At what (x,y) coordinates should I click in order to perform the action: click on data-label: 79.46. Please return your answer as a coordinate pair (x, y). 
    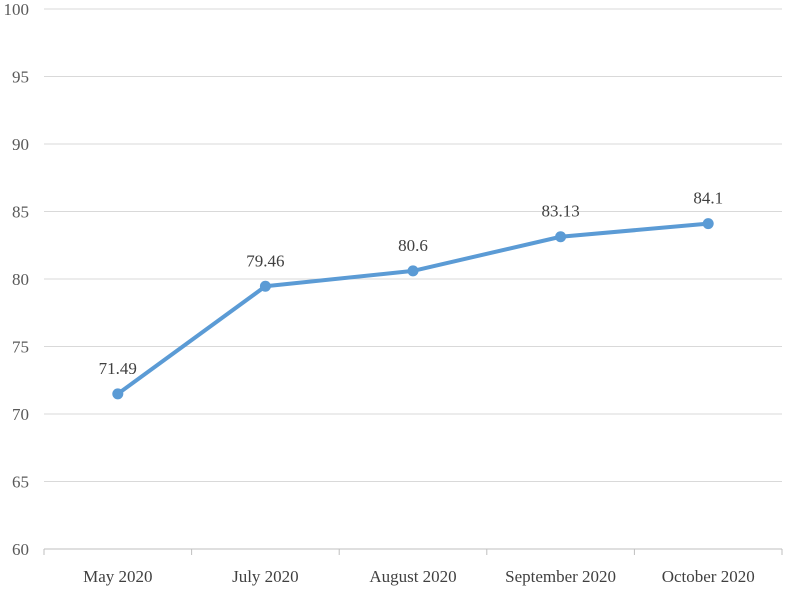
    Looking at the image, I should click on (265, 260).